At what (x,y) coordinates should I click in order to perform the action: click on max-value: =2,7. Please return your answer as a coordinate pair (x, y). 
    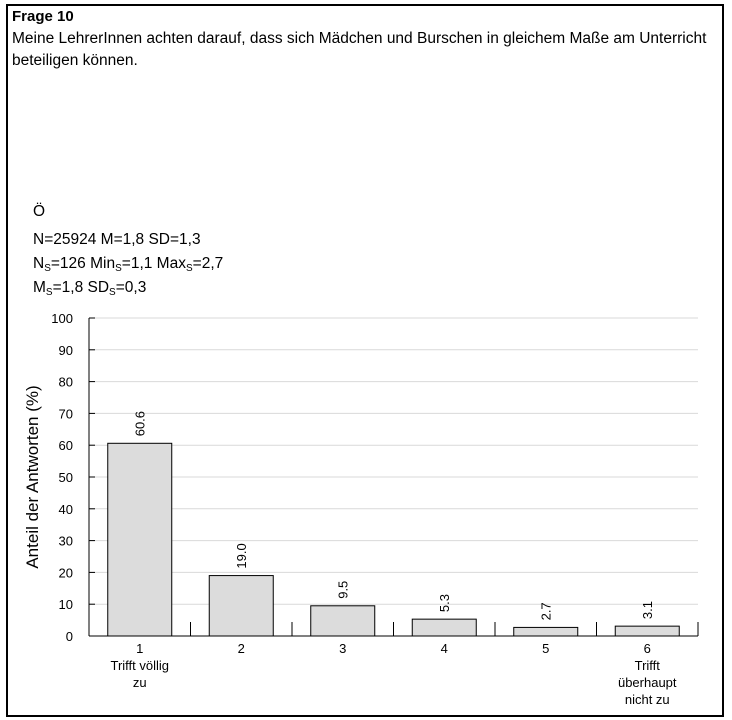
    Looking at the image, I should click on (208, 263).